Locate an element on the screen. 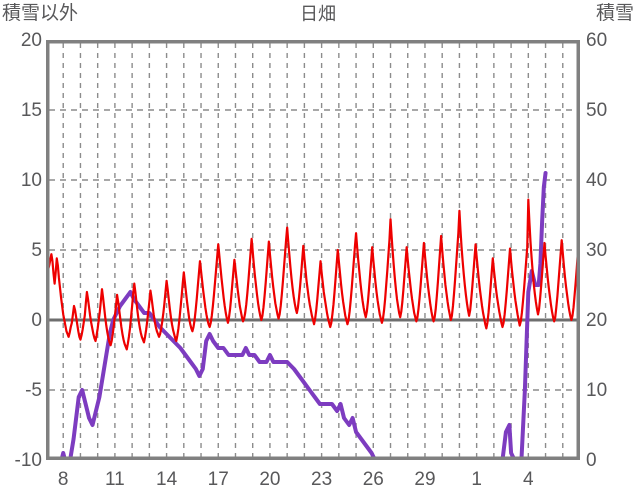  chart-title: 日畑 is located at coordinates (318, 14).